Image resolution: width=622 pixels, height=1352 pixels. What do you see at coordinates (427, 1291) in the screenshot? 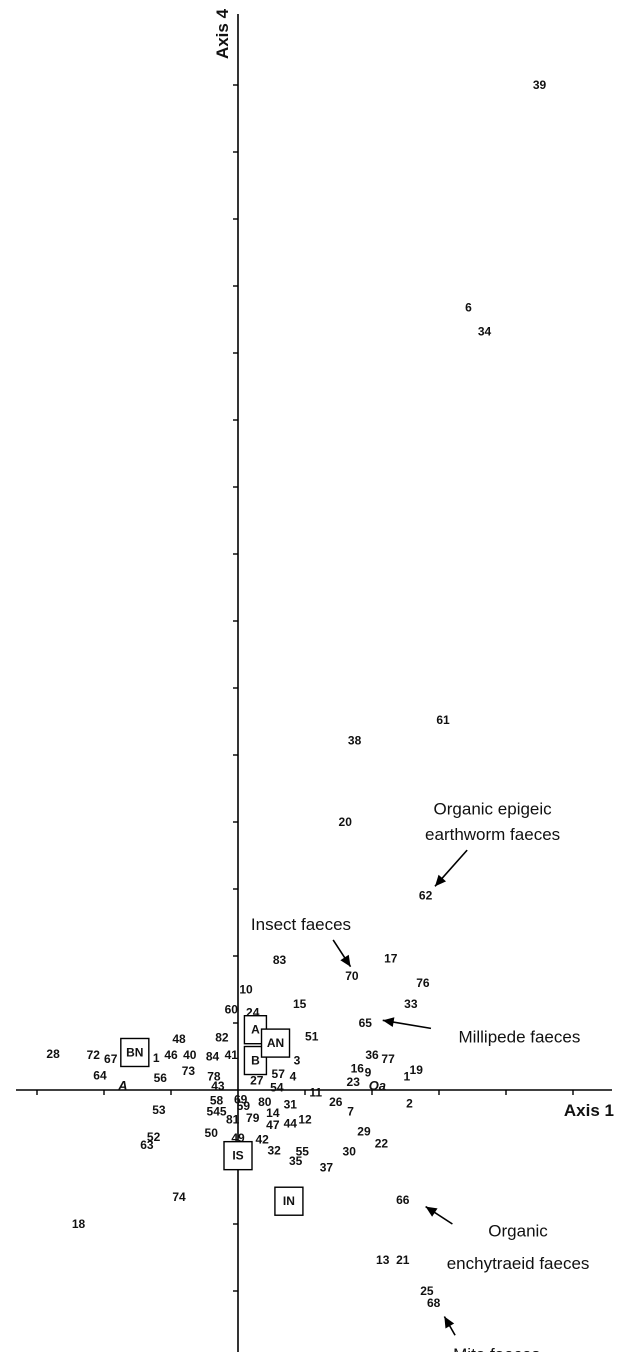
I see `data-point: 25` at bounding box center [427, 1291].